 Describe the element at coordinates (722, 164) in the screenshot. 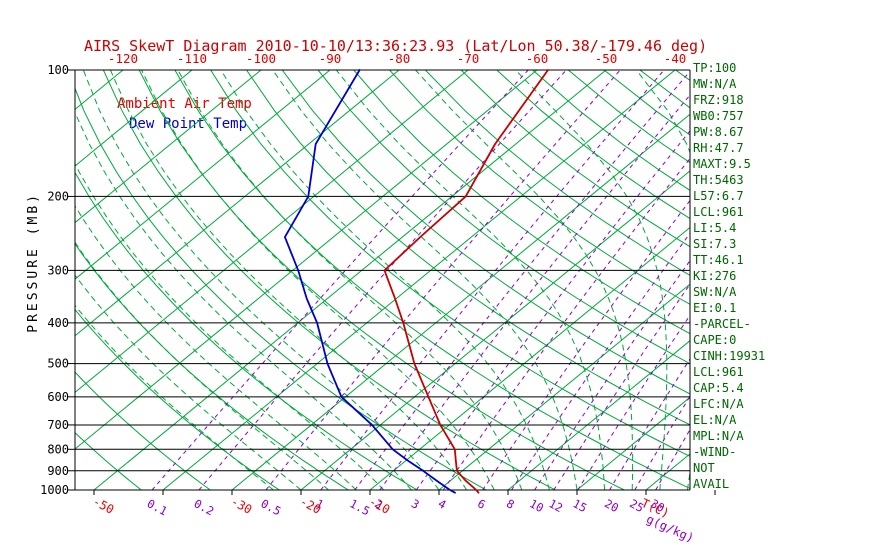

I see `stat-line: MAXT:9.5` at that location.